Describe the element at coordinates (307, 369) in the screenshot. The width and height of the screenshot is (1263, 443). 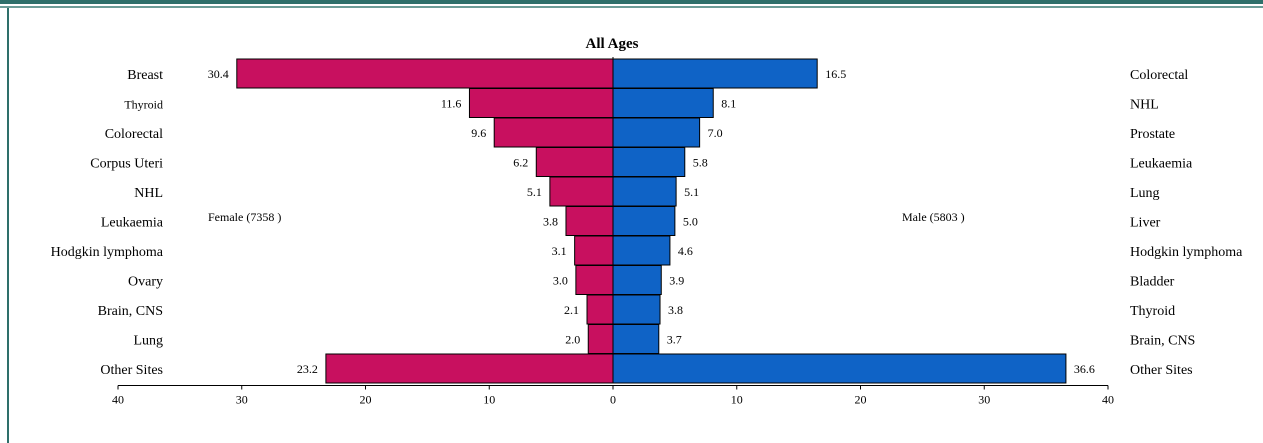
I see `female-value-label: 23.2` at that location.